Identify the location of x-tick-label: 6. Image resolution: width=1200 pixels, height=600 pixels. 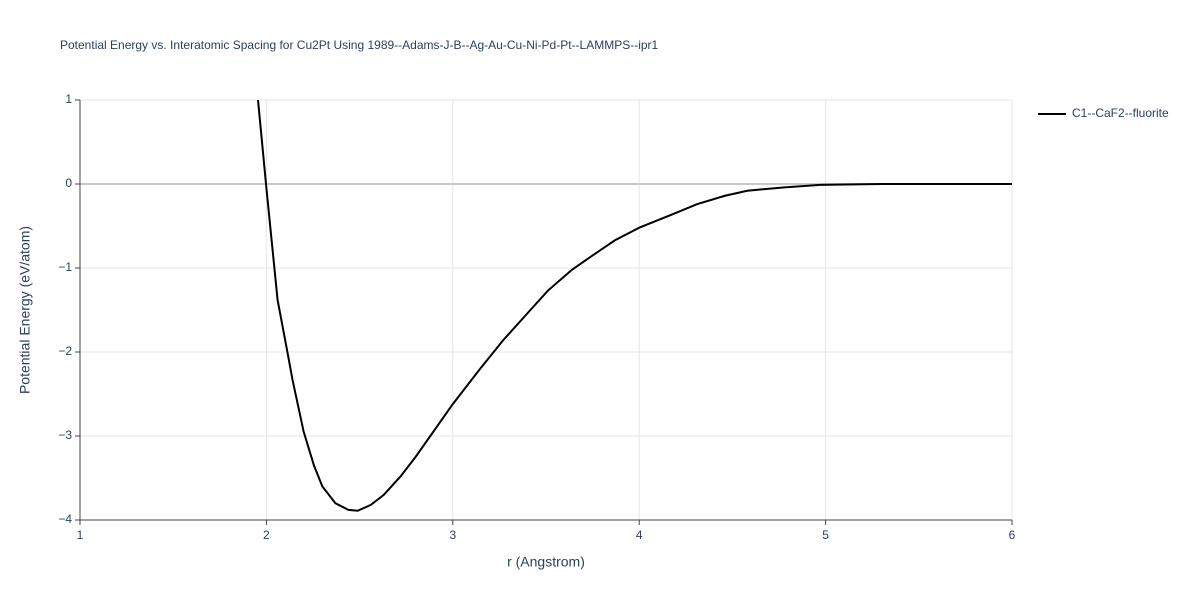
(1012, 535).